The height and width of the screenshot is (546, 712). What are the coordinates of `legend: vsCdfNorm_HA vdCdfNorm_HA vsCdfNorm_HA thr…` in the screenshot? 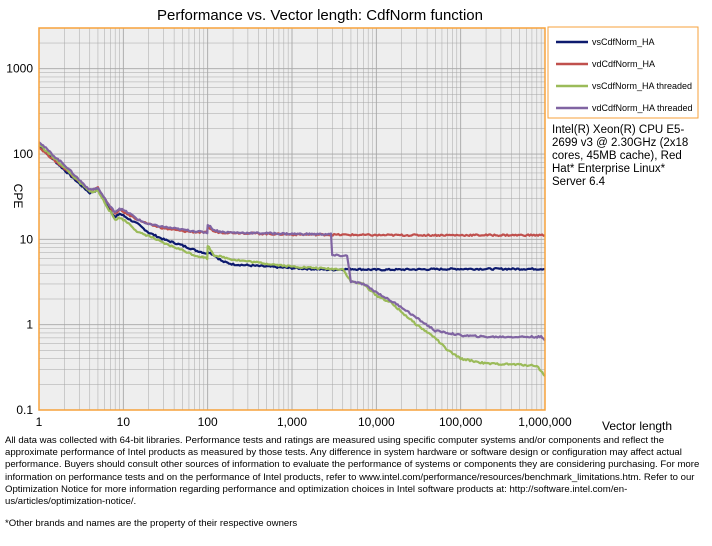 It's located at (623, 72).